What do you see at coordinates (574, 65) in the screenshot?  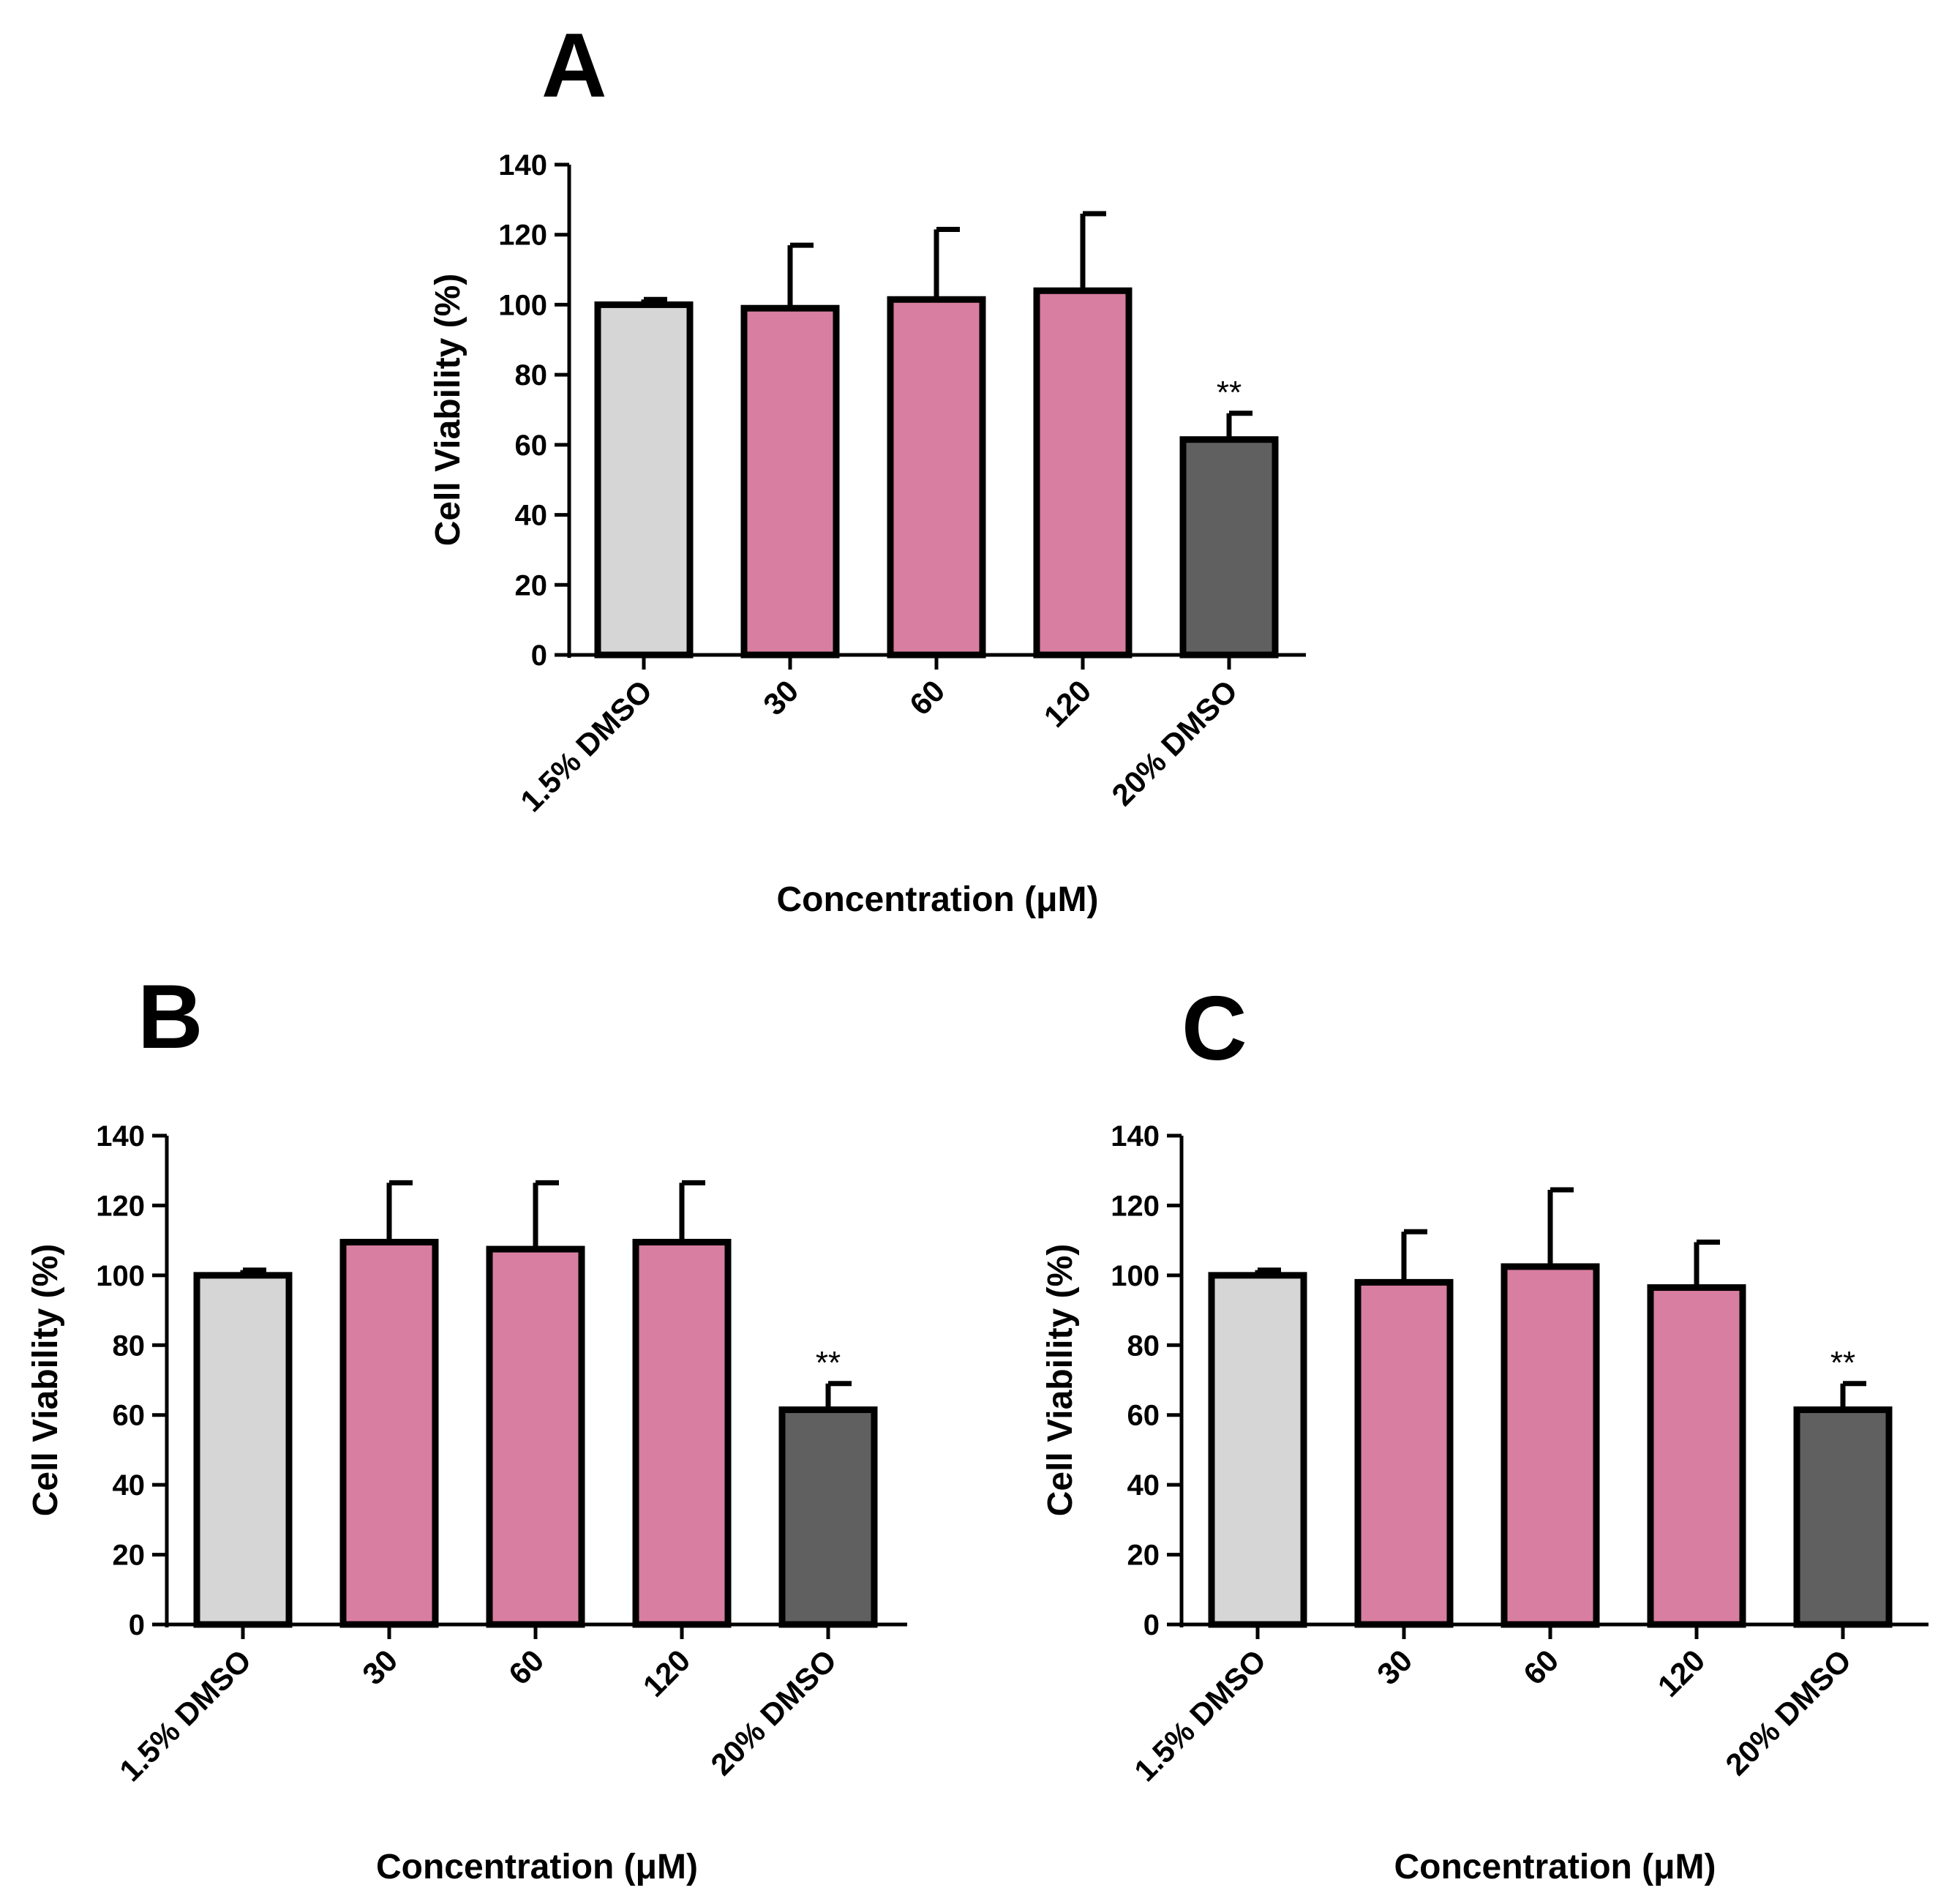 I see `panel-letter: A` at bounding box center [574, 65].